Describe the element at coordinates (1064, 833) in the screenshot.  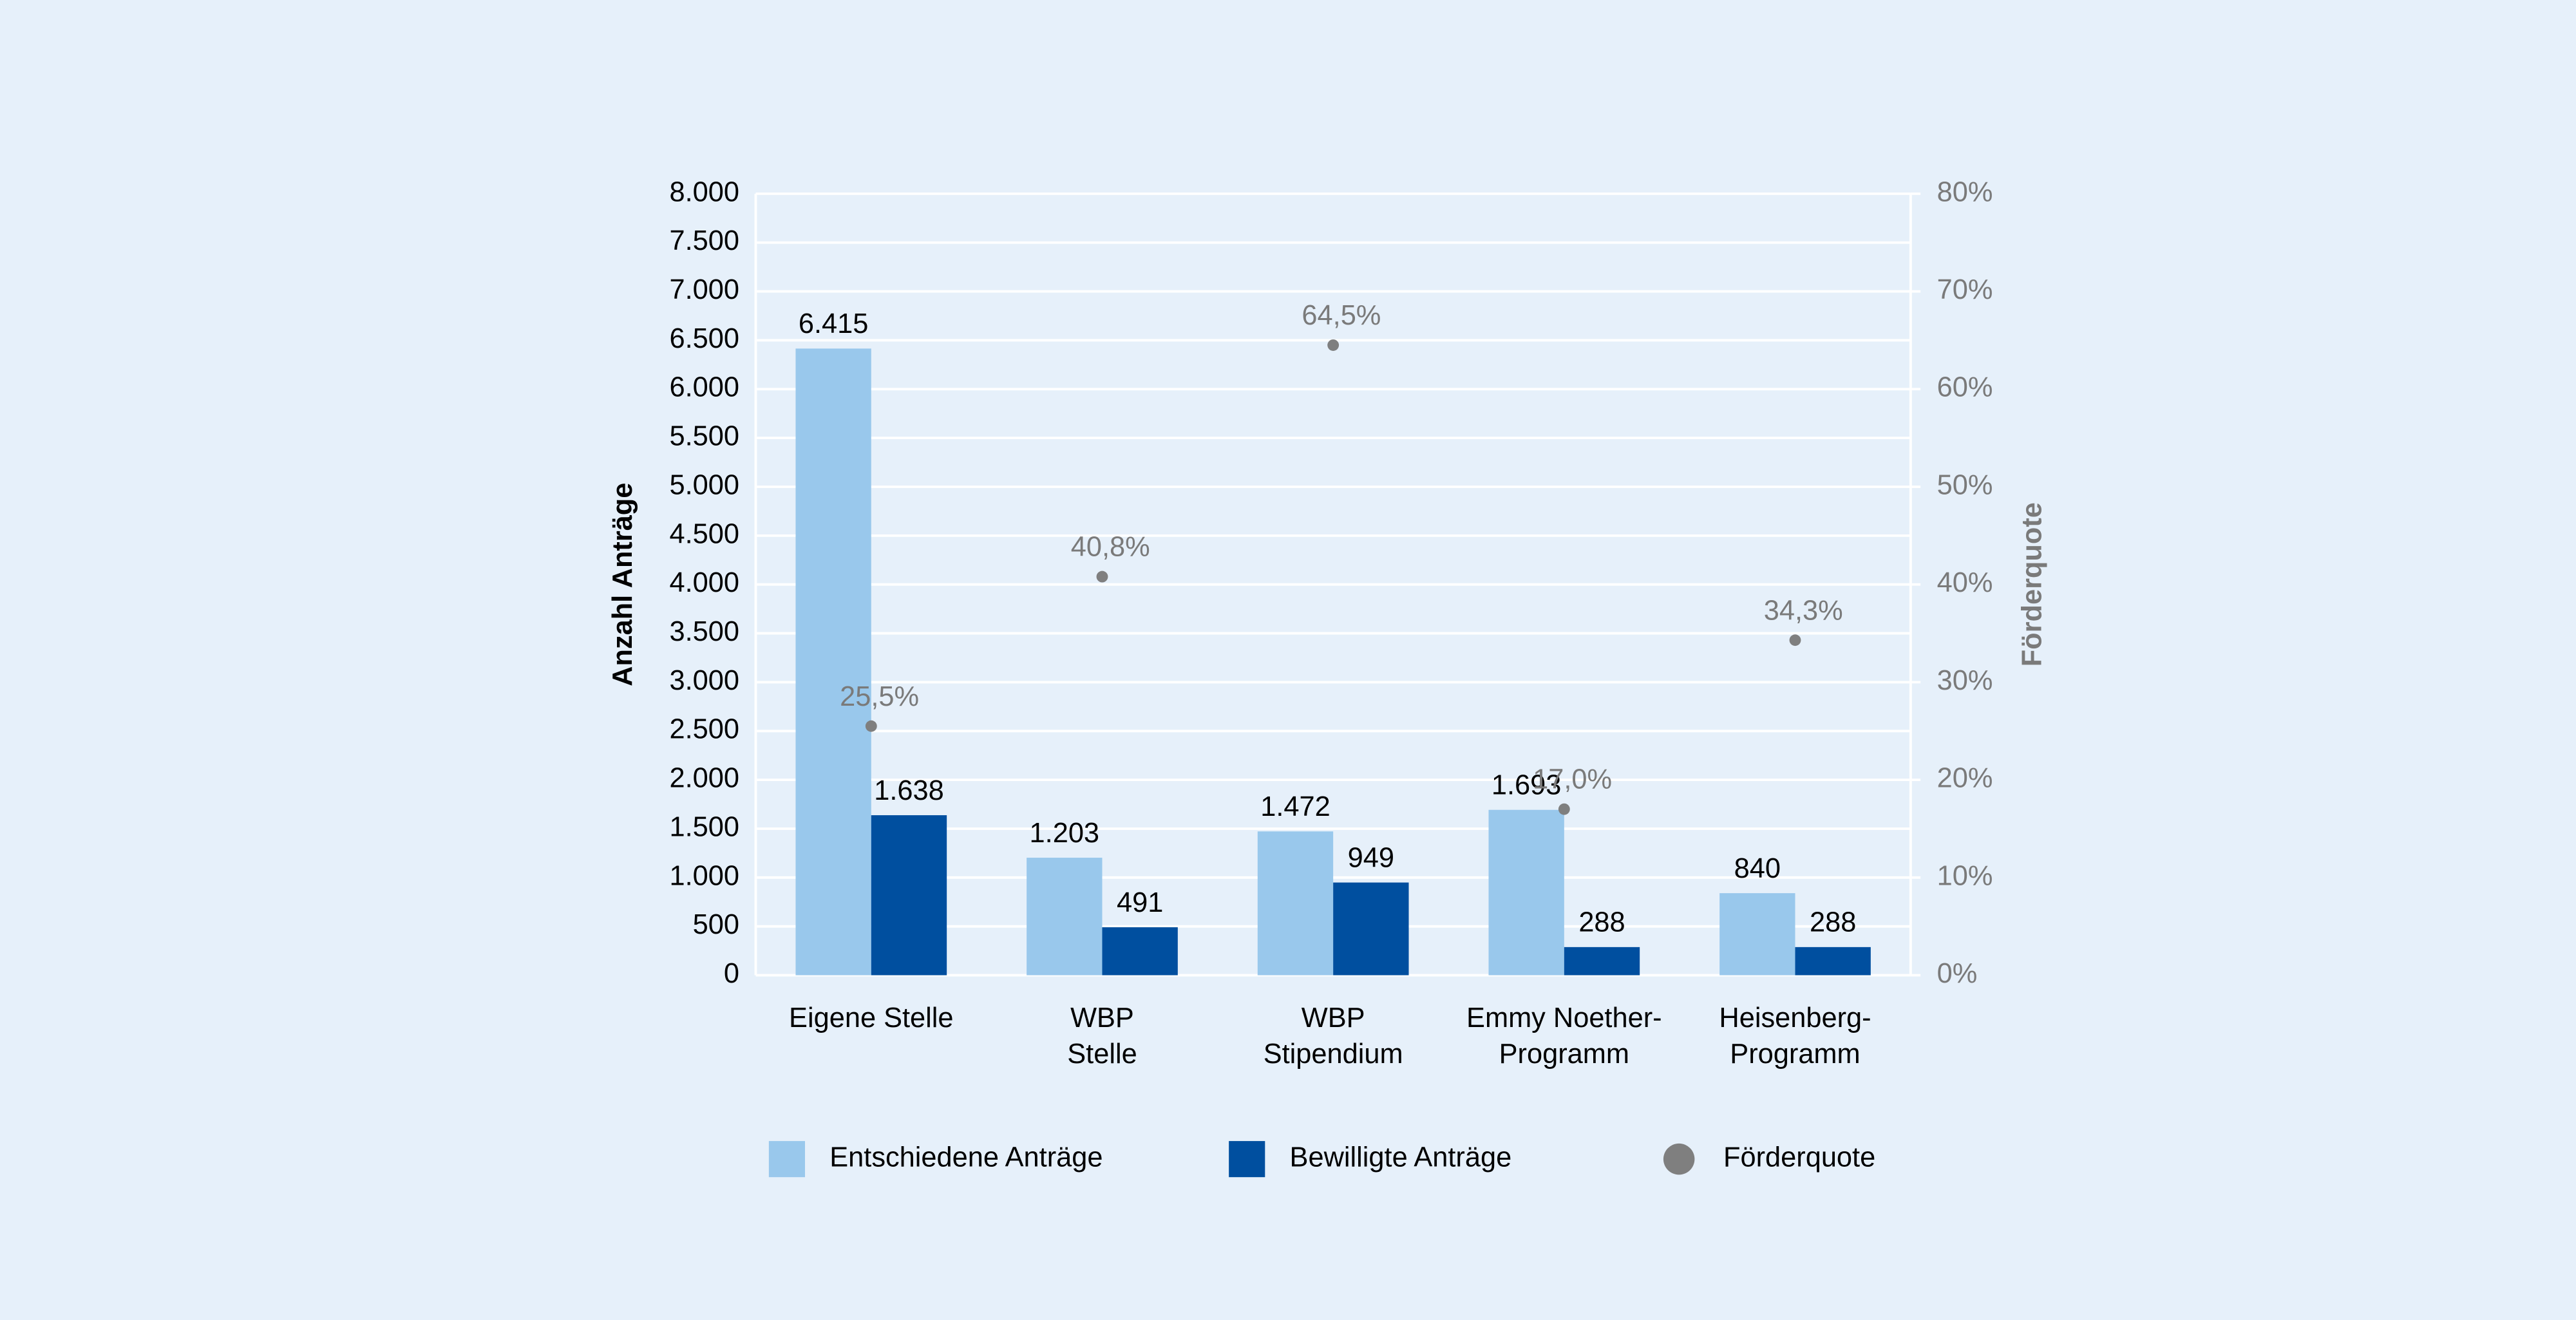
I see `data-label: 1.203` at that location.